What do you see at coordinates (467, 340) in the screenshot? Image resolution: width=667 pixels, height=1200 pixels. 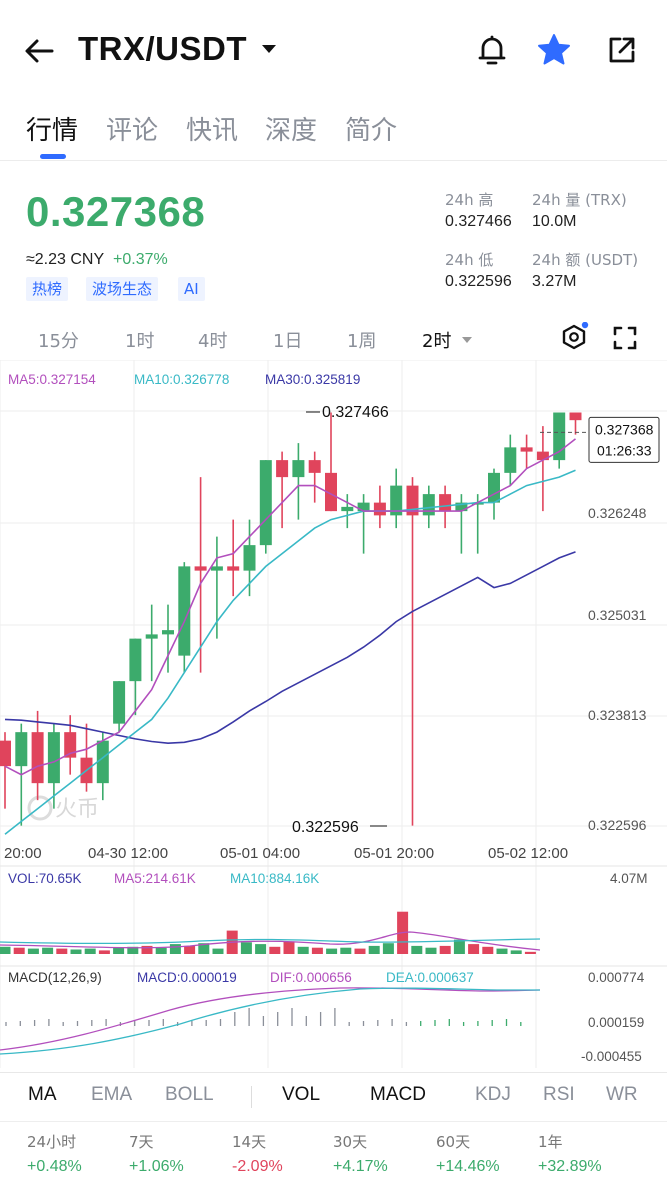 I see `interval-caret-icon` at bounding box center [467, 340].